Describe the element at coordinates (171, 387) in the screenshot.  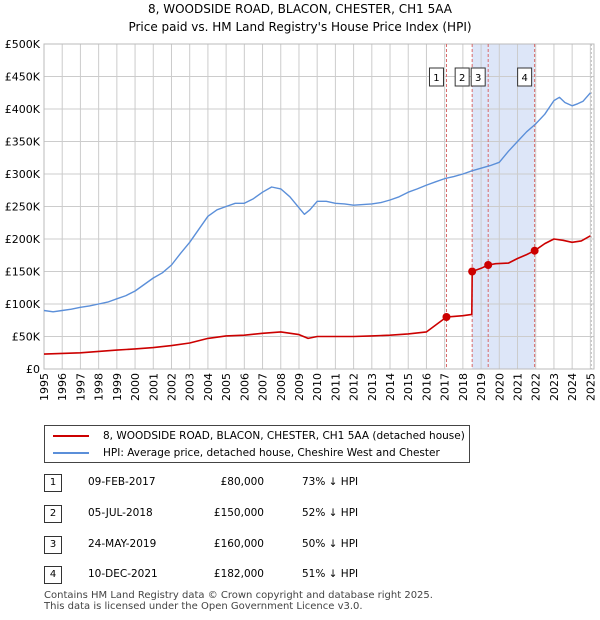
I see `x-tick-label: 2002` at that location.